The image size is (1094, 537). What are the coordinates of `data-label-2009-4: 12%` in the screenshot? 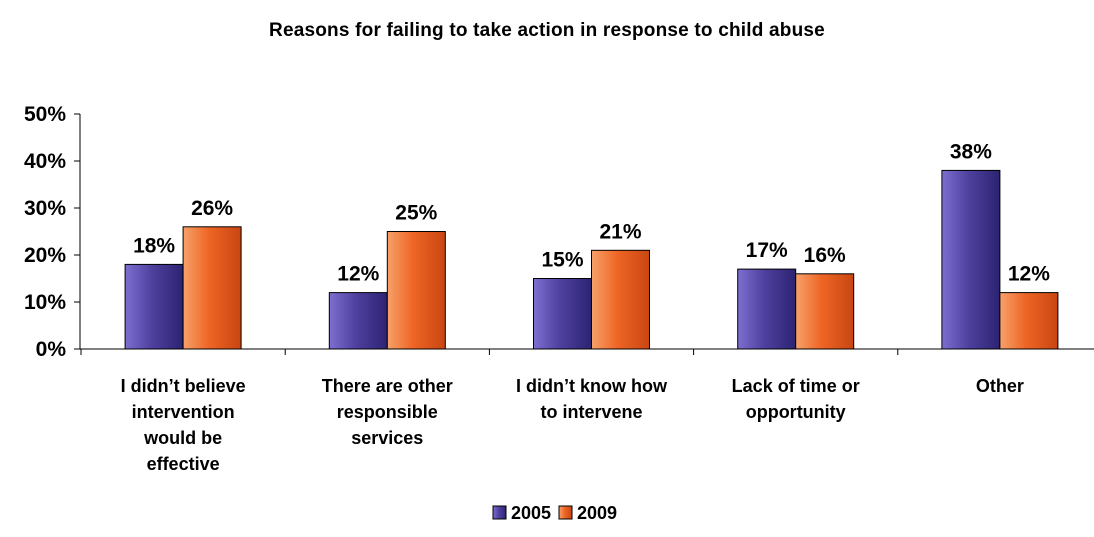 It's located at (1029, 274).